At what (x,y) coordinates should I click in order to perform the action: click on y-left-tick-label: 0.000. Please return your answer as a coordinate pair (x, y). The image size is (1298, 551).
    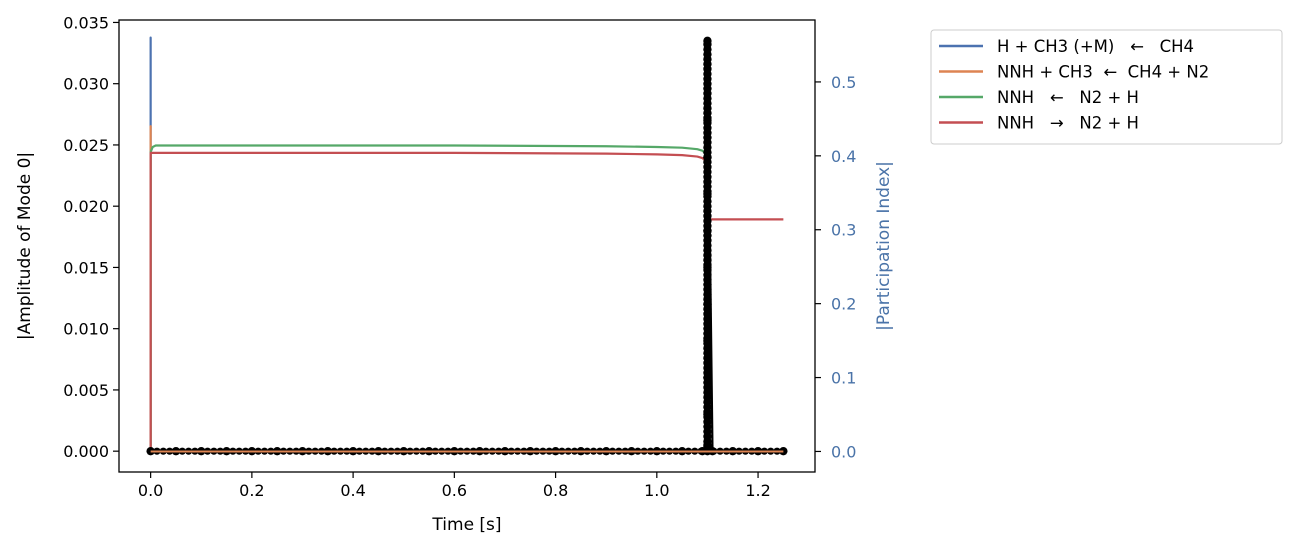
    Looking at the image, I should click on (86, 451).